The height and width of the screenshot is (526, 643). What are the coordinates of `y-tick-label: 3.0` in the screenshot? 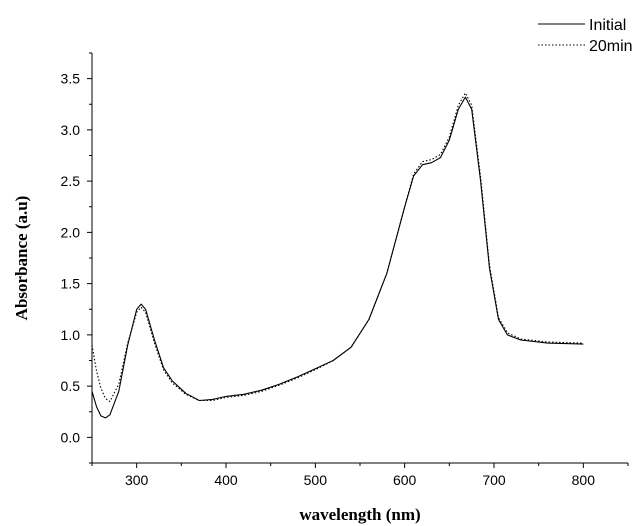 It's located at (71, 130).